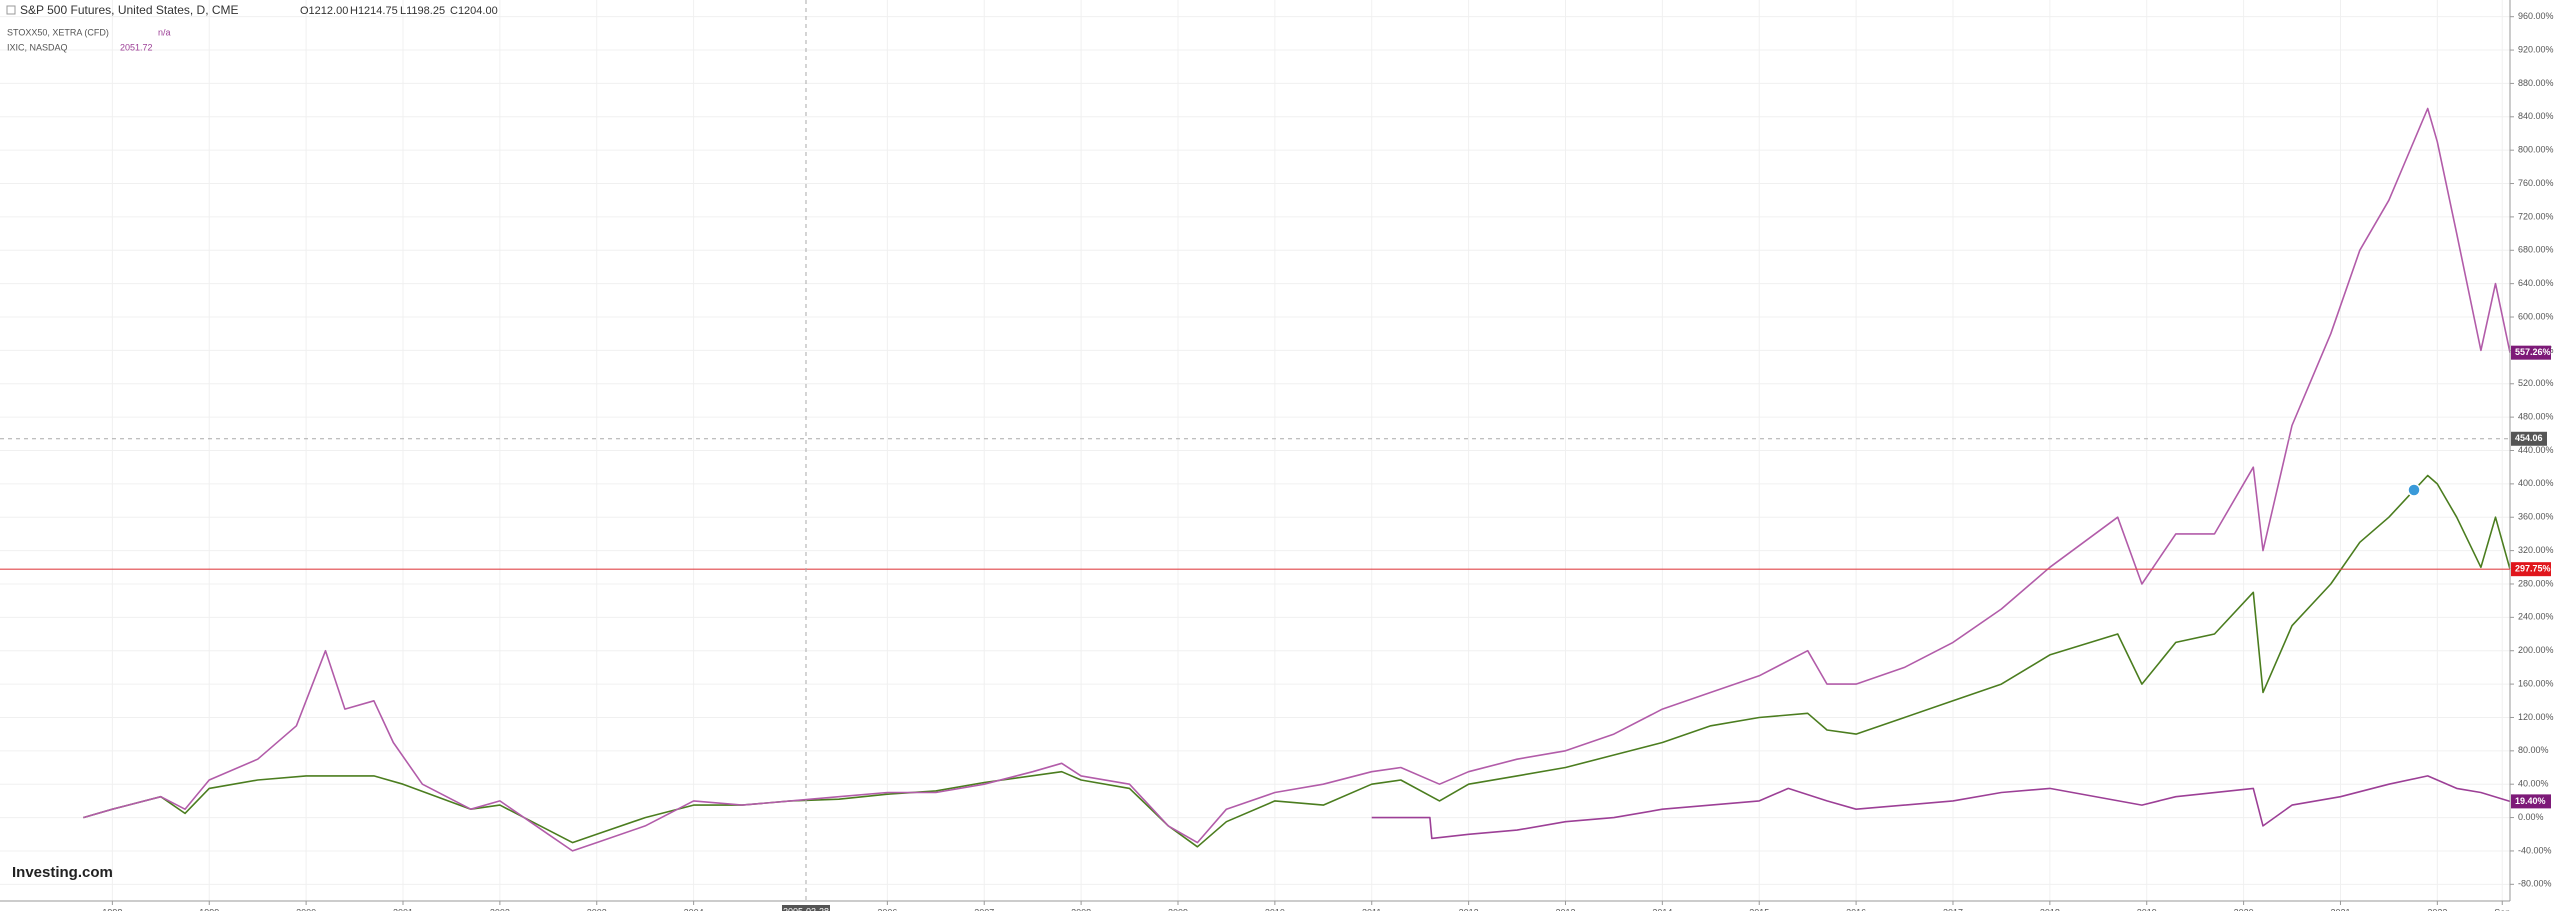  Describe the element at coordinates (887, 909) in the screenshot. I see `x-tick-label: 2006` at that location.